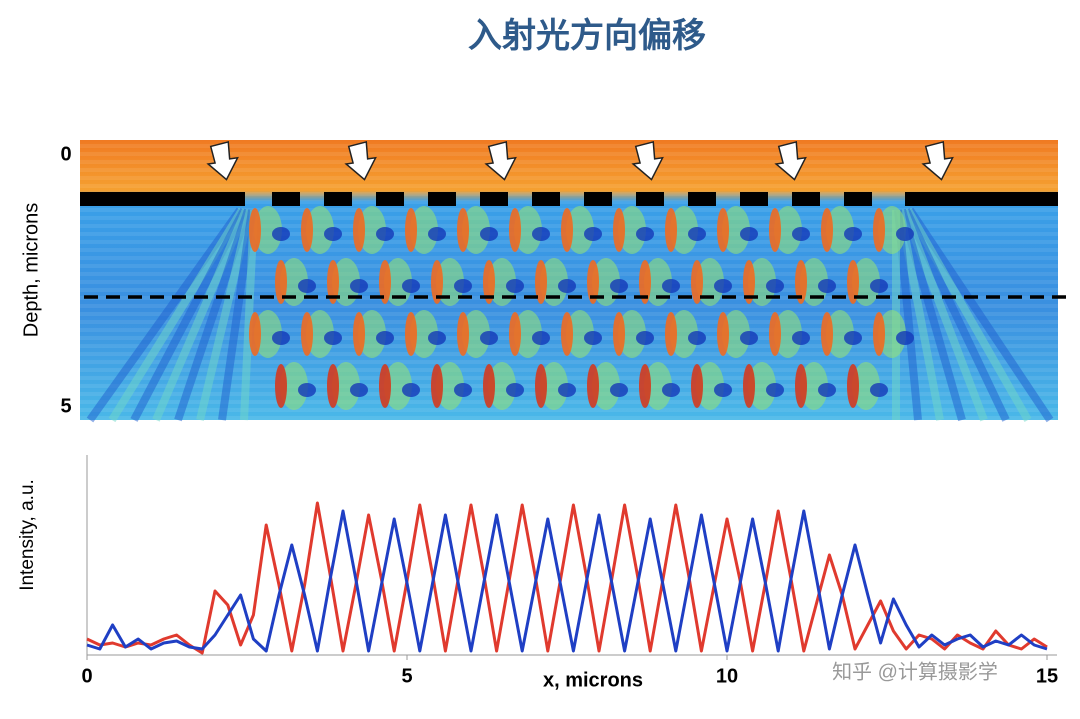  I want to click on x-tick-label: 15, so click(1047, 676).